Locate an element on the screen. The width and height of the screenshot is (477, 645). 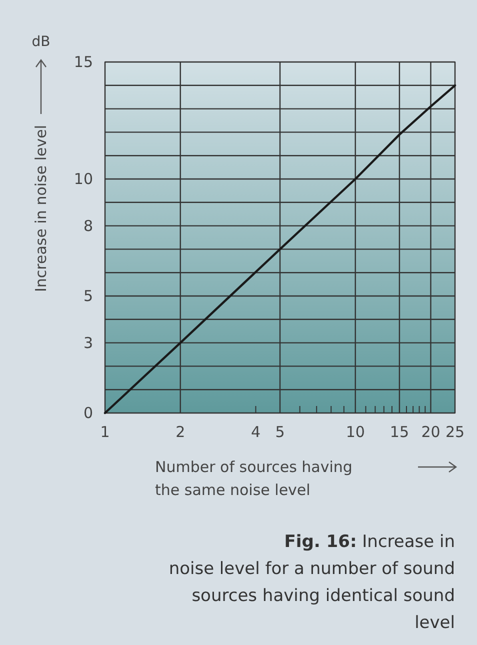
x-tick-label: 4 is located at coordinates (255, 432).